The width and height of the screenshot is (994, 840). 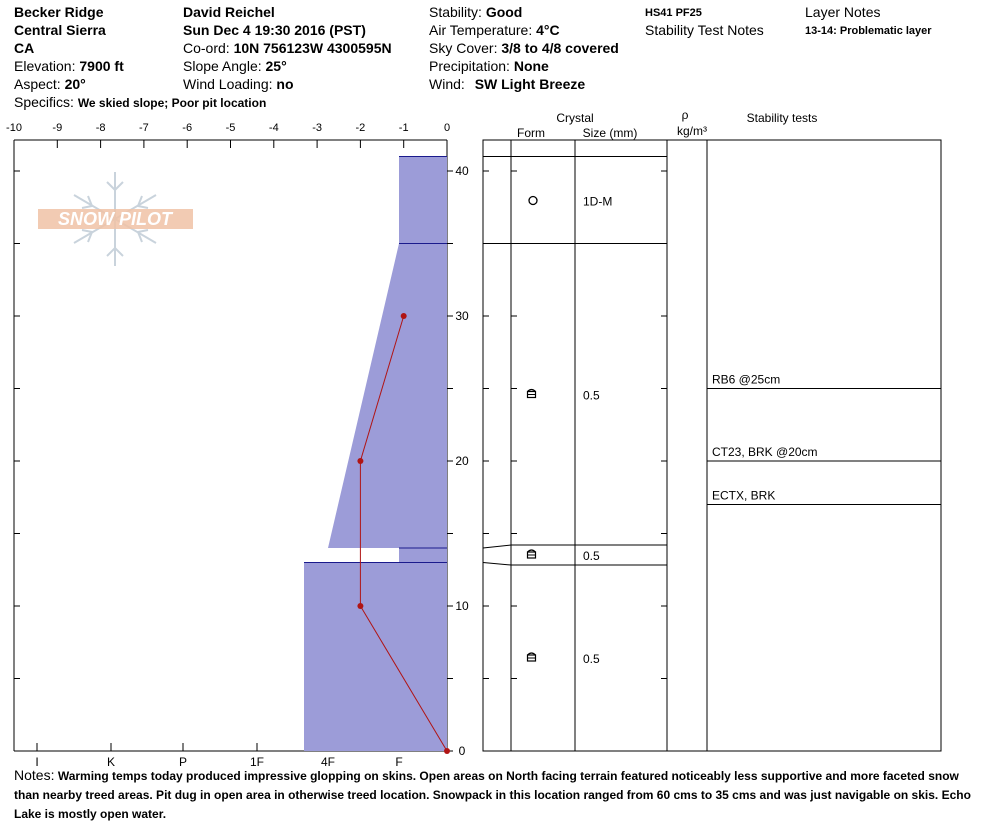 What do you see at coordinates (692, 131) in the screenshot?
I see `density-unit-header: kg/m³` at bounding box center [692, 131].